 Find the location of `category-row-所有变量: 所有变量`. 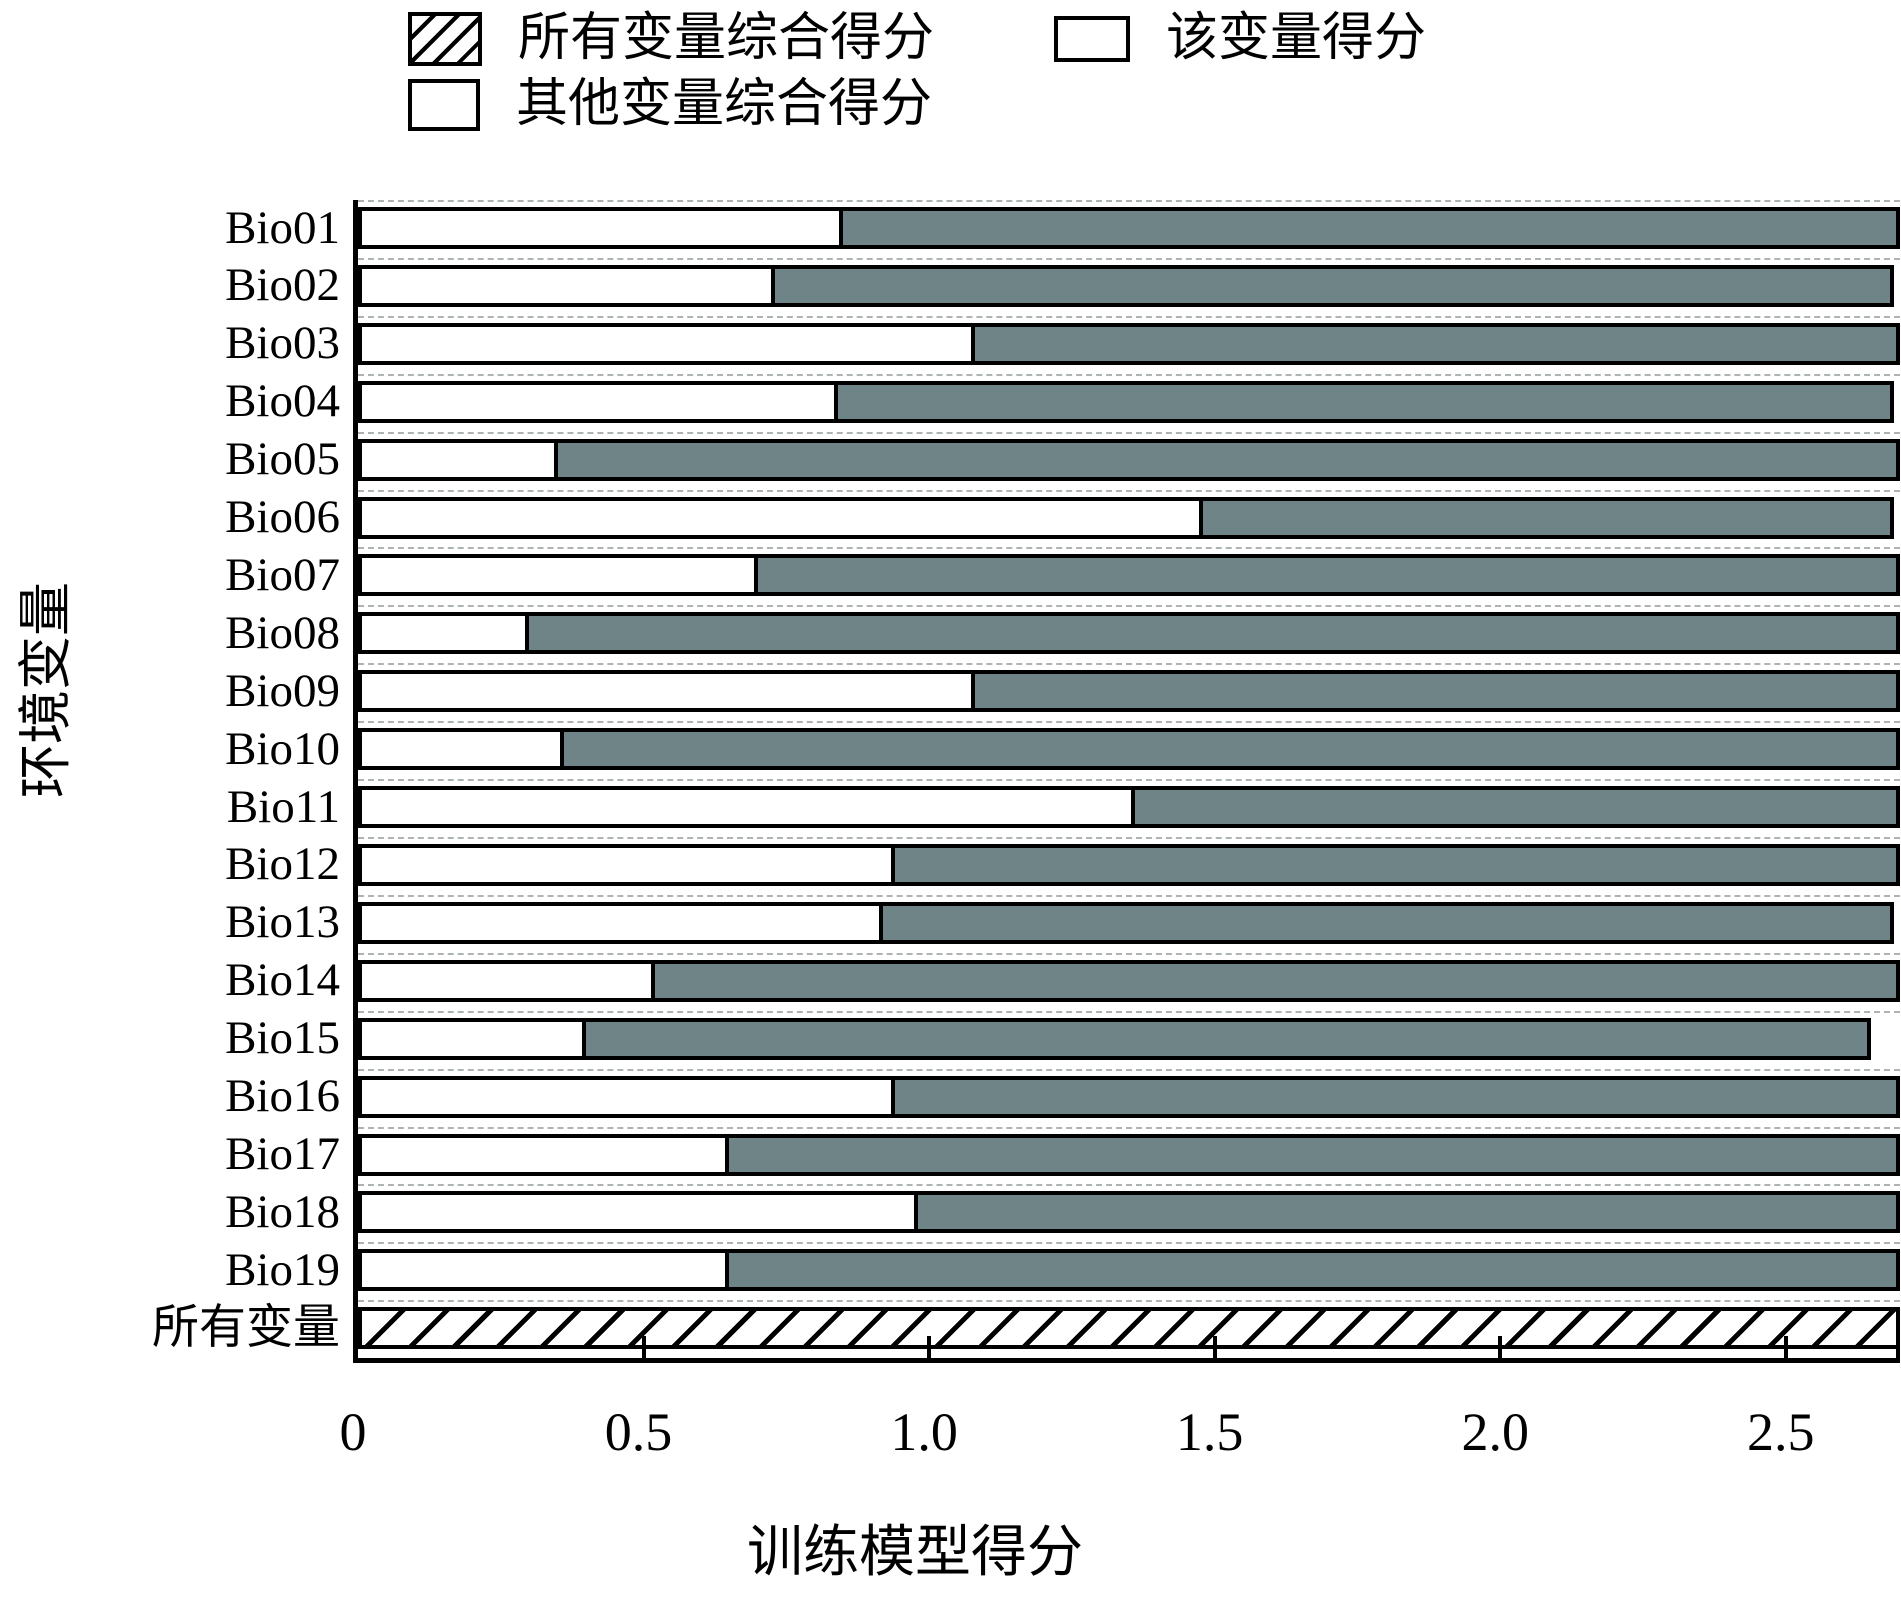

category-row-所有变量: 所有变量 is located at coordinates (1026, 1329).